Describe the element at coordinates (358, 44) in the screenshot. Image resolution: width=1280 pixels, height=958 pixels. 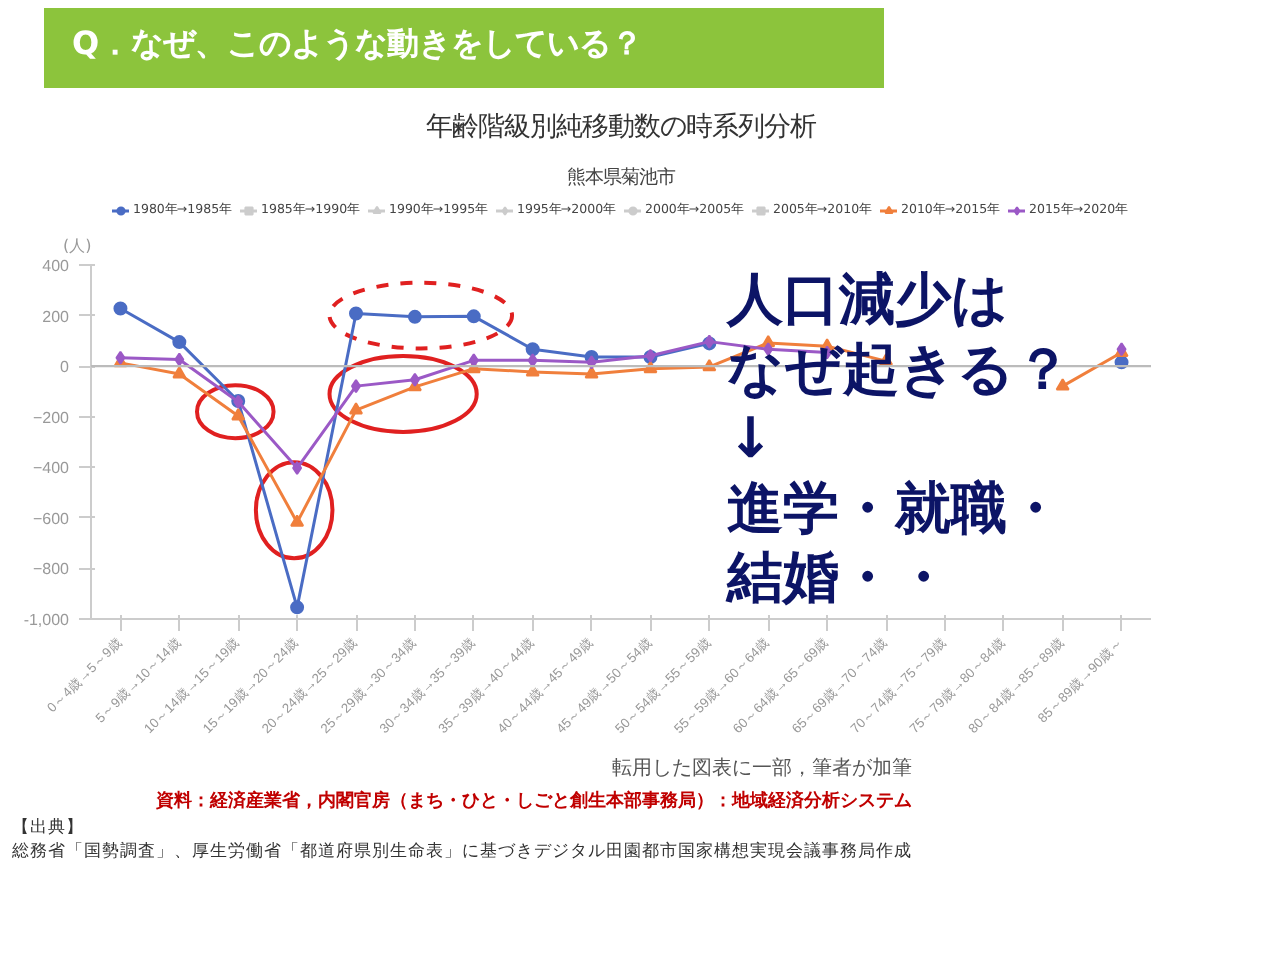
I see `text: Q．なぜ、このような動きをしている？` at that location.